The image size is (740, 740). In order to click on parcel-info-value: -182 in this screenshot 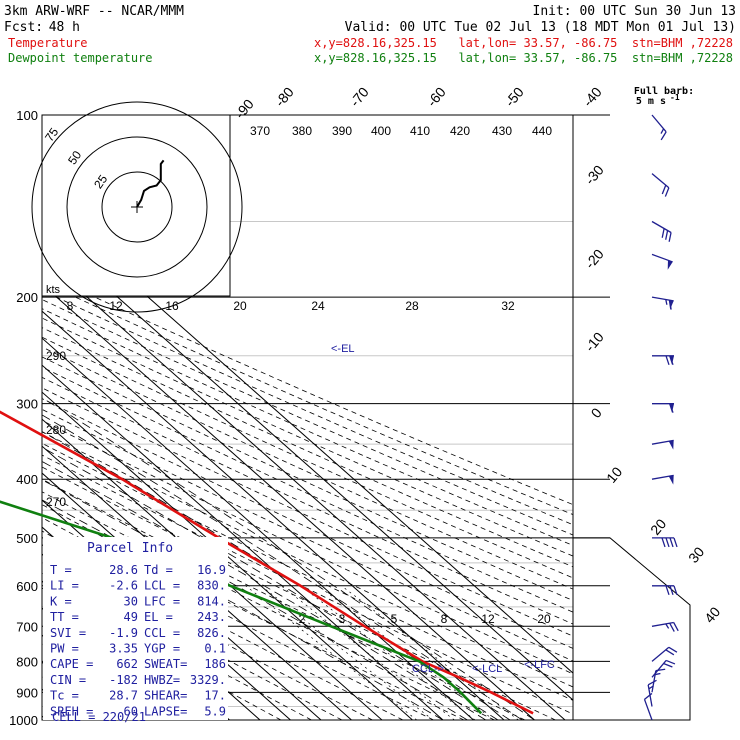, I will do `click(123, 680)`.